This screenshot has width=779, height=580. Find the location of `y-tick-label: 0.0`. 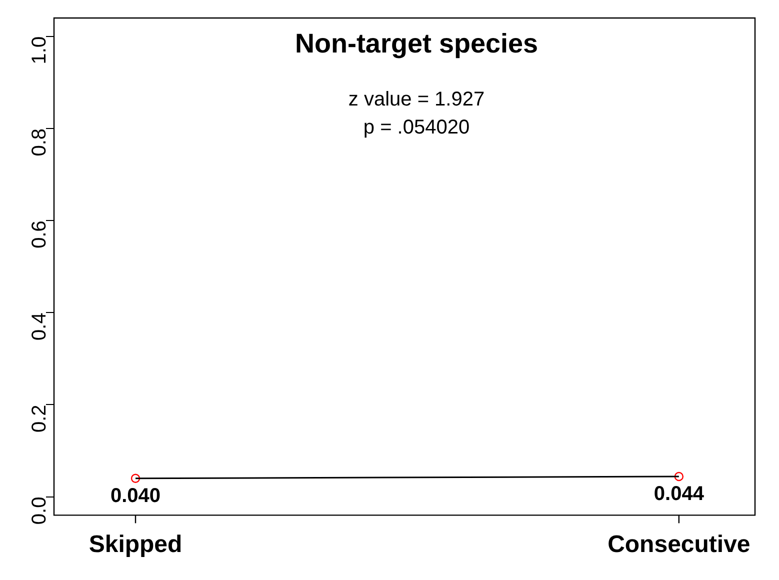

y-tick-label: 0.0 is located at coordinates (39, 510).